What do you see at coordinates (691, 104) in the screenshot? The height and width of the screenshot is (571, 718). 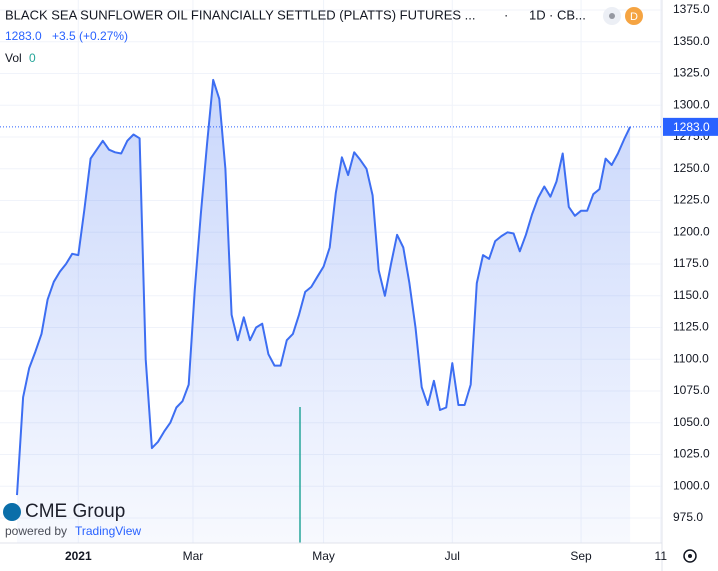 I see `y-tick-label: 1300.0` at bounding box center [691, 104].